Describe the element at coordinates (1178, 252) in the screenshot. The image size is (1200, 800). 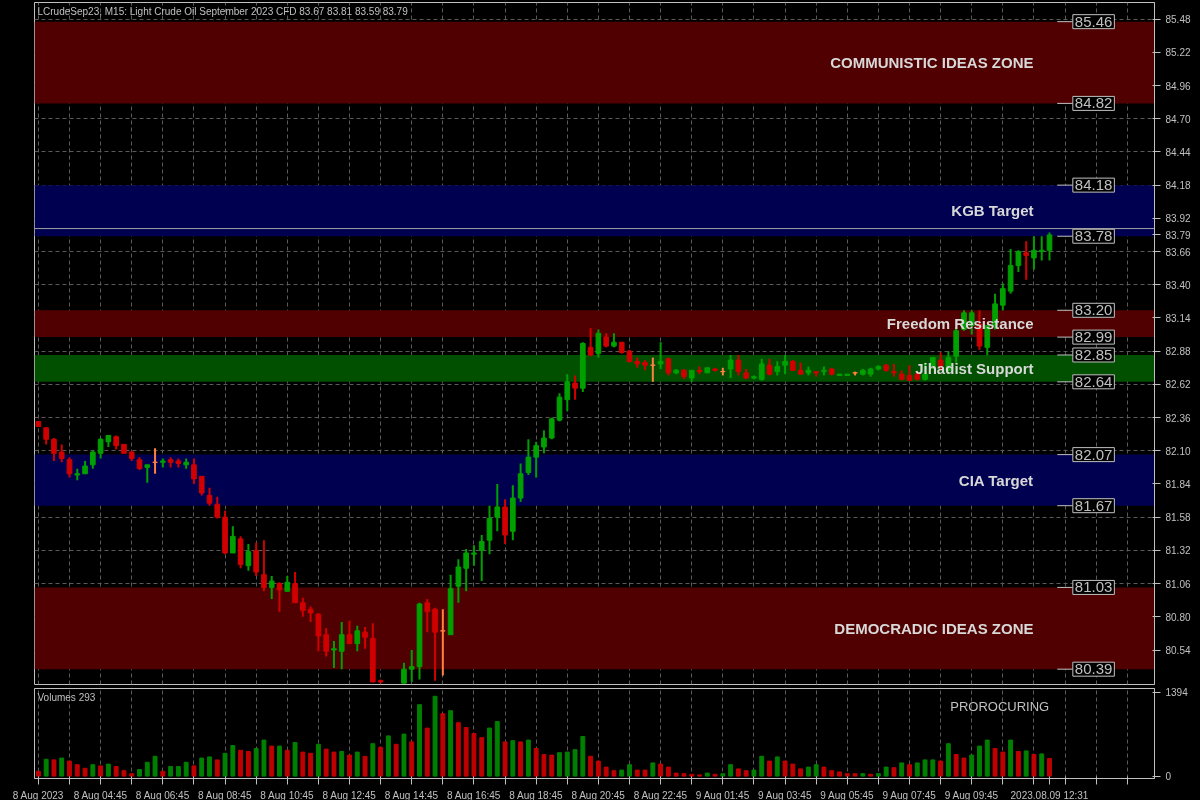
I see `y-tick-label: 83.66` at that location.